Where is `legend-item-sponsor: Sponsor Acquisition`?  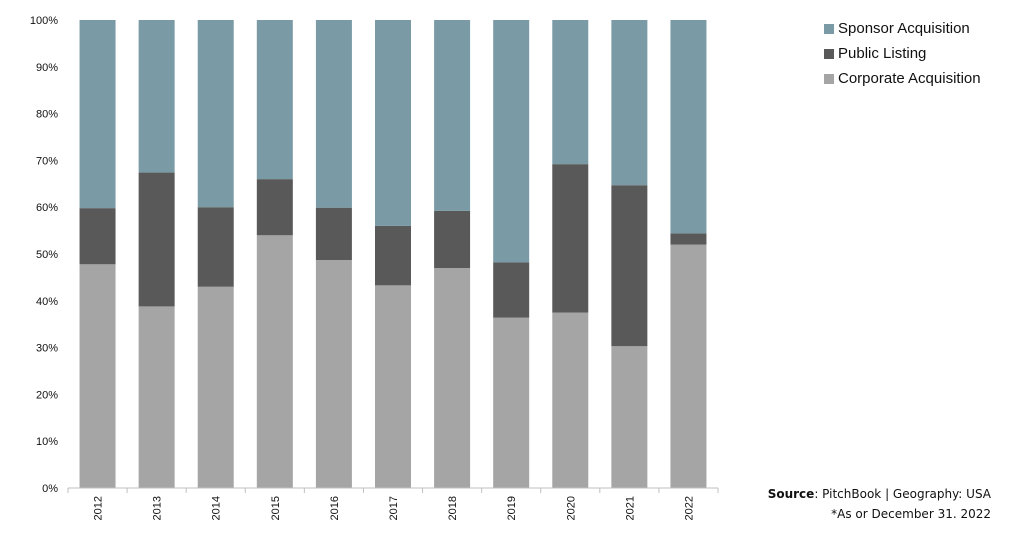 legend-item-sponsor: Sponsor Acquisition is located at coordinates (902, 28).